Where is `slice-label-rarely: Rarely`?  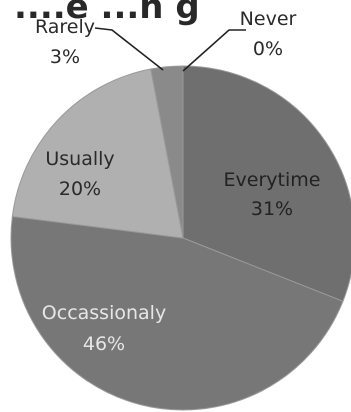
slice-label-rarely: Rarely is located at coordinates (65, 27).